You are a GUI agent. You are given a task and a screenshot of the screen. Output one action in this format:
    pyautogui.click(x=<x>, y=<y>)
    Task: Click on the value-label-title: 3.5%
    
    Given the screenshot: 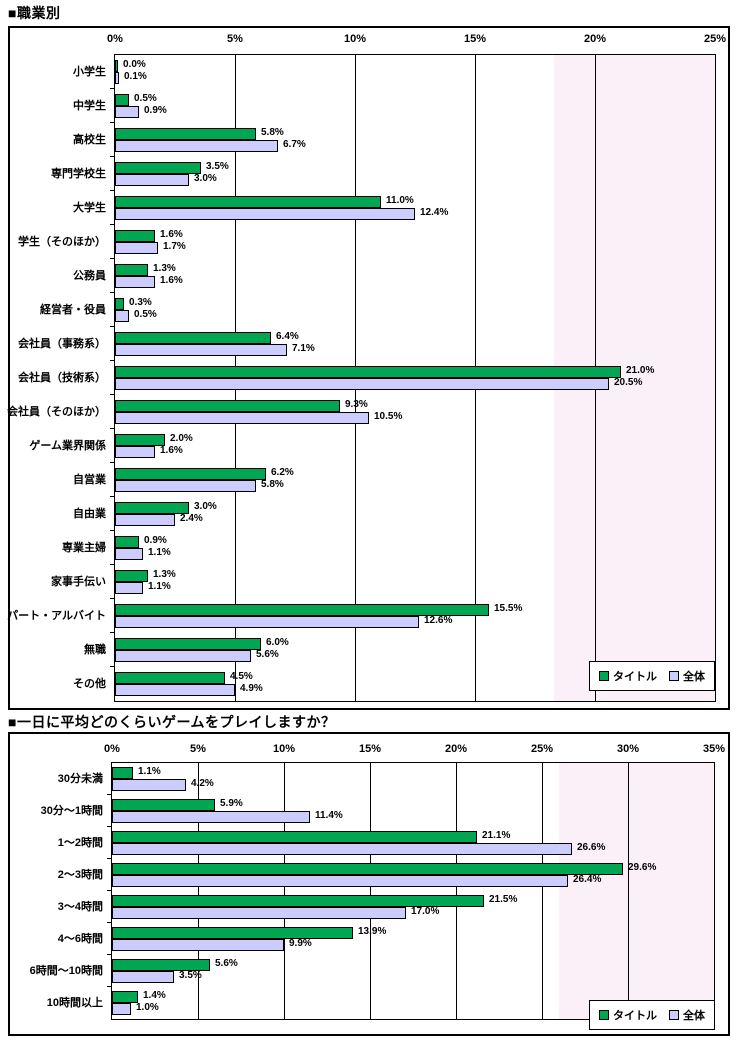 What is the action you would take?
    pyautogui.click(x=217, y=166)
    